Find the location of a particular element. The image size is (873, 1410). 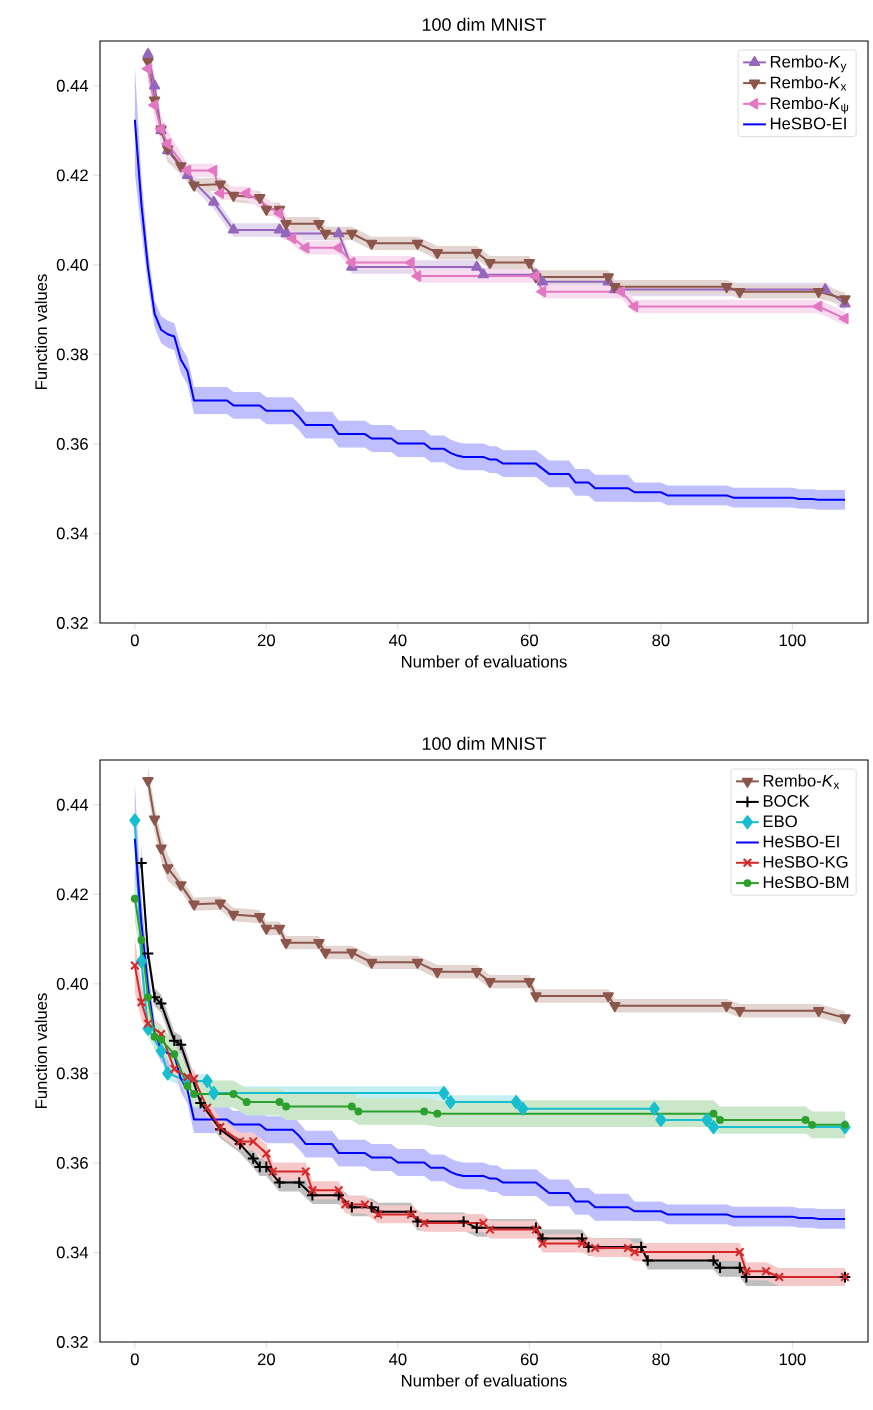

legend-label: HeSBO-BM is located at coordinates (806, 882).